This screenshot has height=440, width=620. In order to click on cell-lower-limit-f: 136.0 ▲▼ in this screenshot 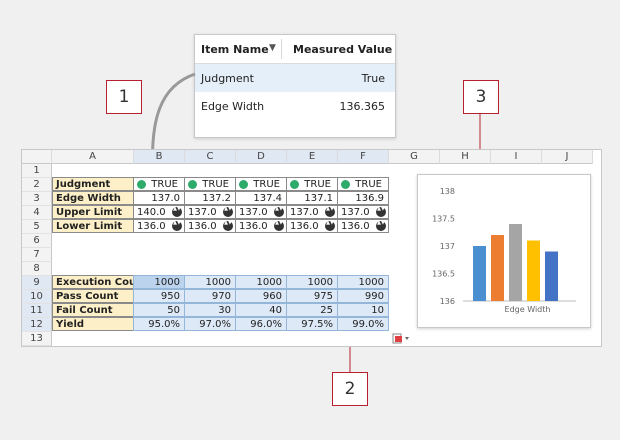, I will do `click(363, 226)`.